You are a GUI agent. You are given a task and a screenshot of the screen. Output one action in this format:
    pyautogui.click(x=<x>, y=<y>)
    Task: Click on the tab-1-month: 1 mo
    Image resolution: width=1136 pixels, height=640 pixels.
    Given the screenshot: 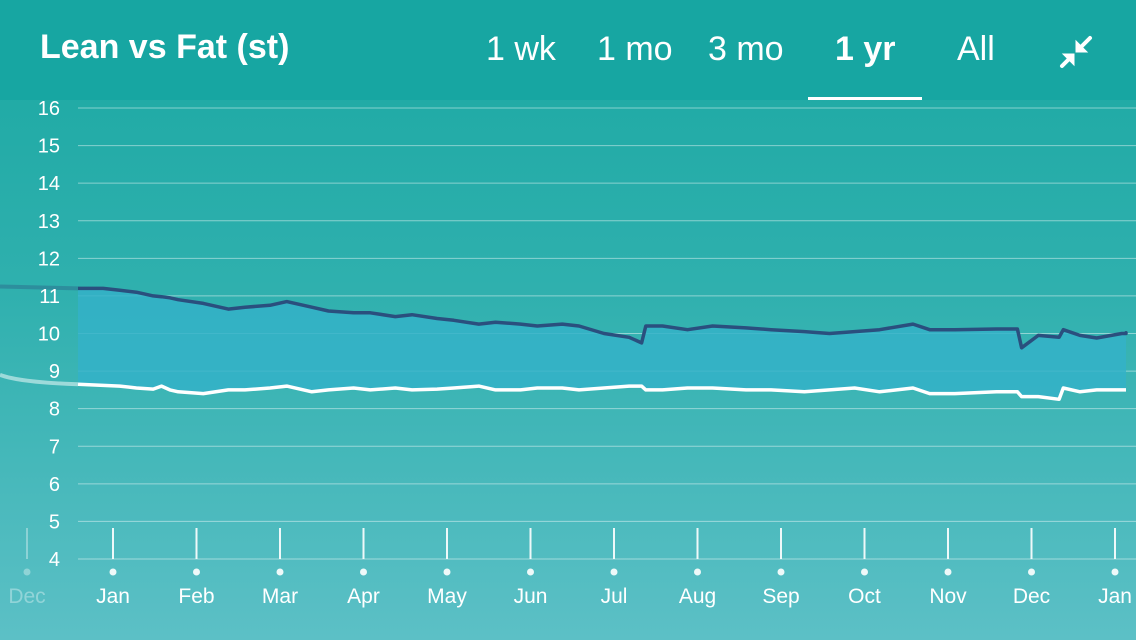 What is the action you would take?
    pyautogui.click(x=635, y=49)
    